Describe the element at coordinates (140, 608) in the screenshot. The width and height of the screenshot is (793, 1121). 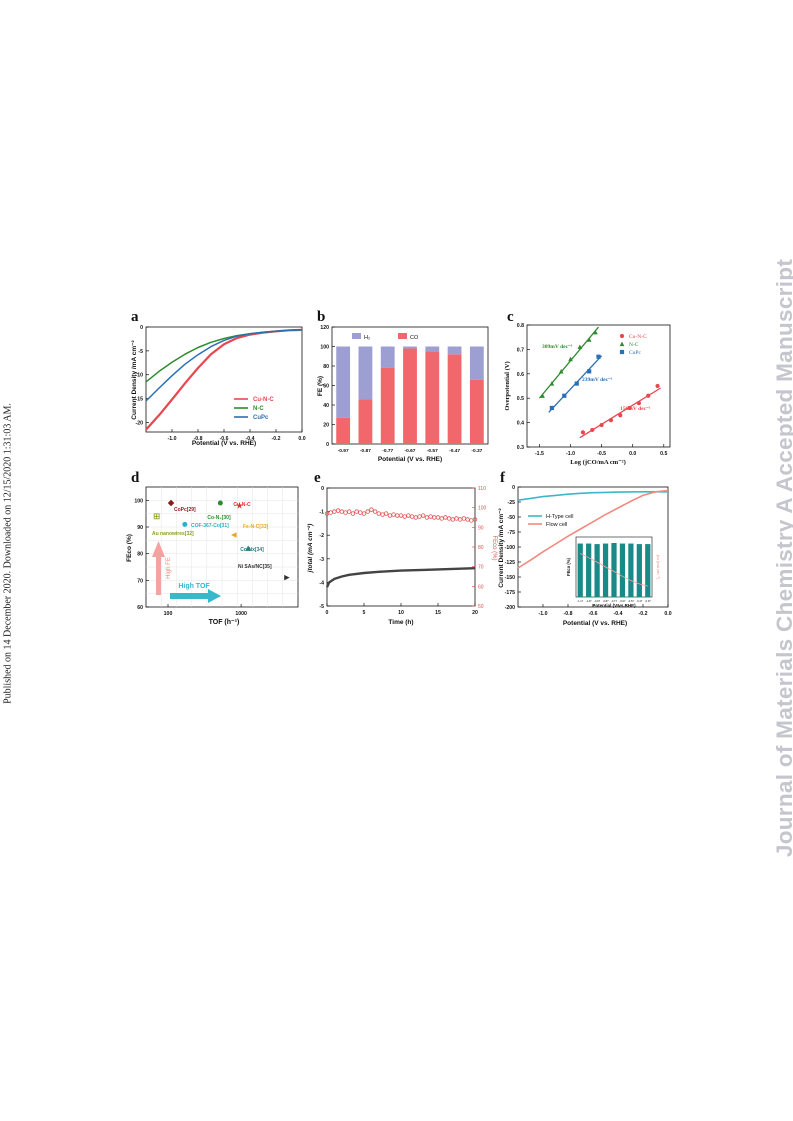
I see `panel-d-ytick-label: 60` at that location.